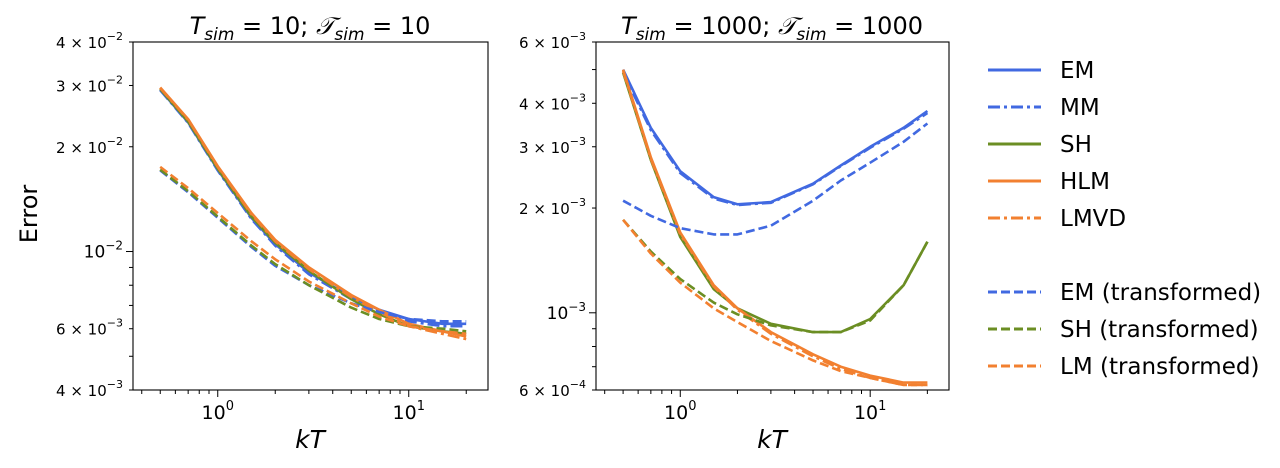 This screenshot has height=468, width=1280. I want to click on series-line-right-mm, so click(775, 139).